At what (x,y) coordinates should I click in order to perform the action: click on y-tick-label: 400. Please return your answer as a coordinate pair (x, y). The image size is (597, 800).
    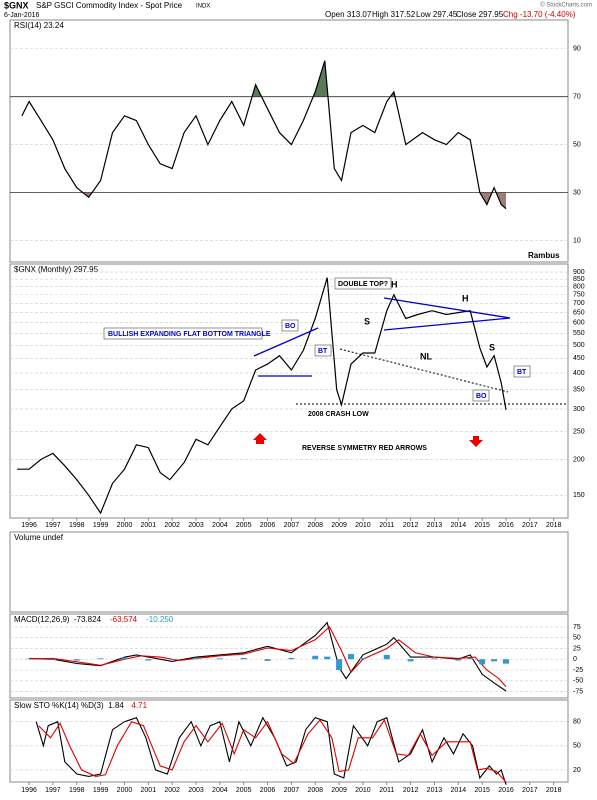
    Looking at the image, I should click on (579, 373).